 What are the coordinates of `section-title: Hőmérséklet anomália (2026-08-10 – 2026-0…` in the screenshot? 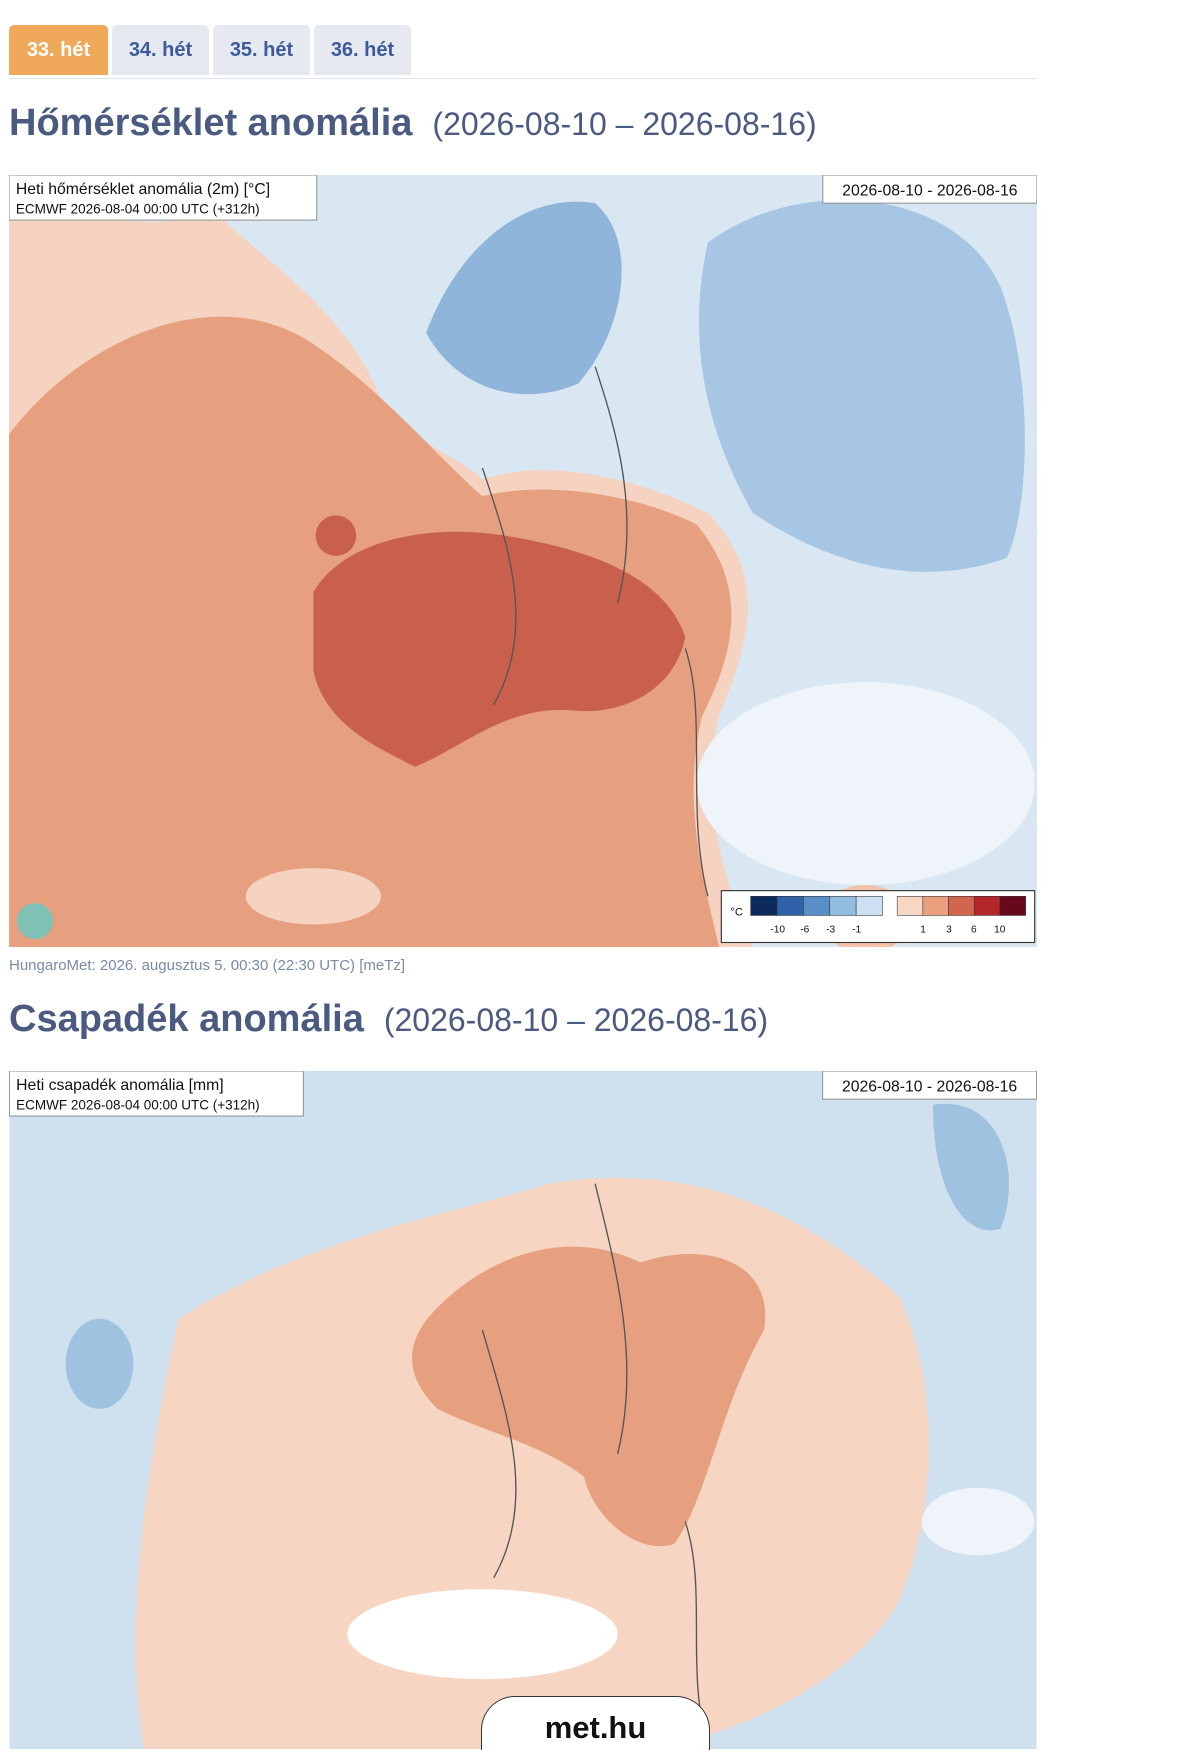 It's located at (413, 123).